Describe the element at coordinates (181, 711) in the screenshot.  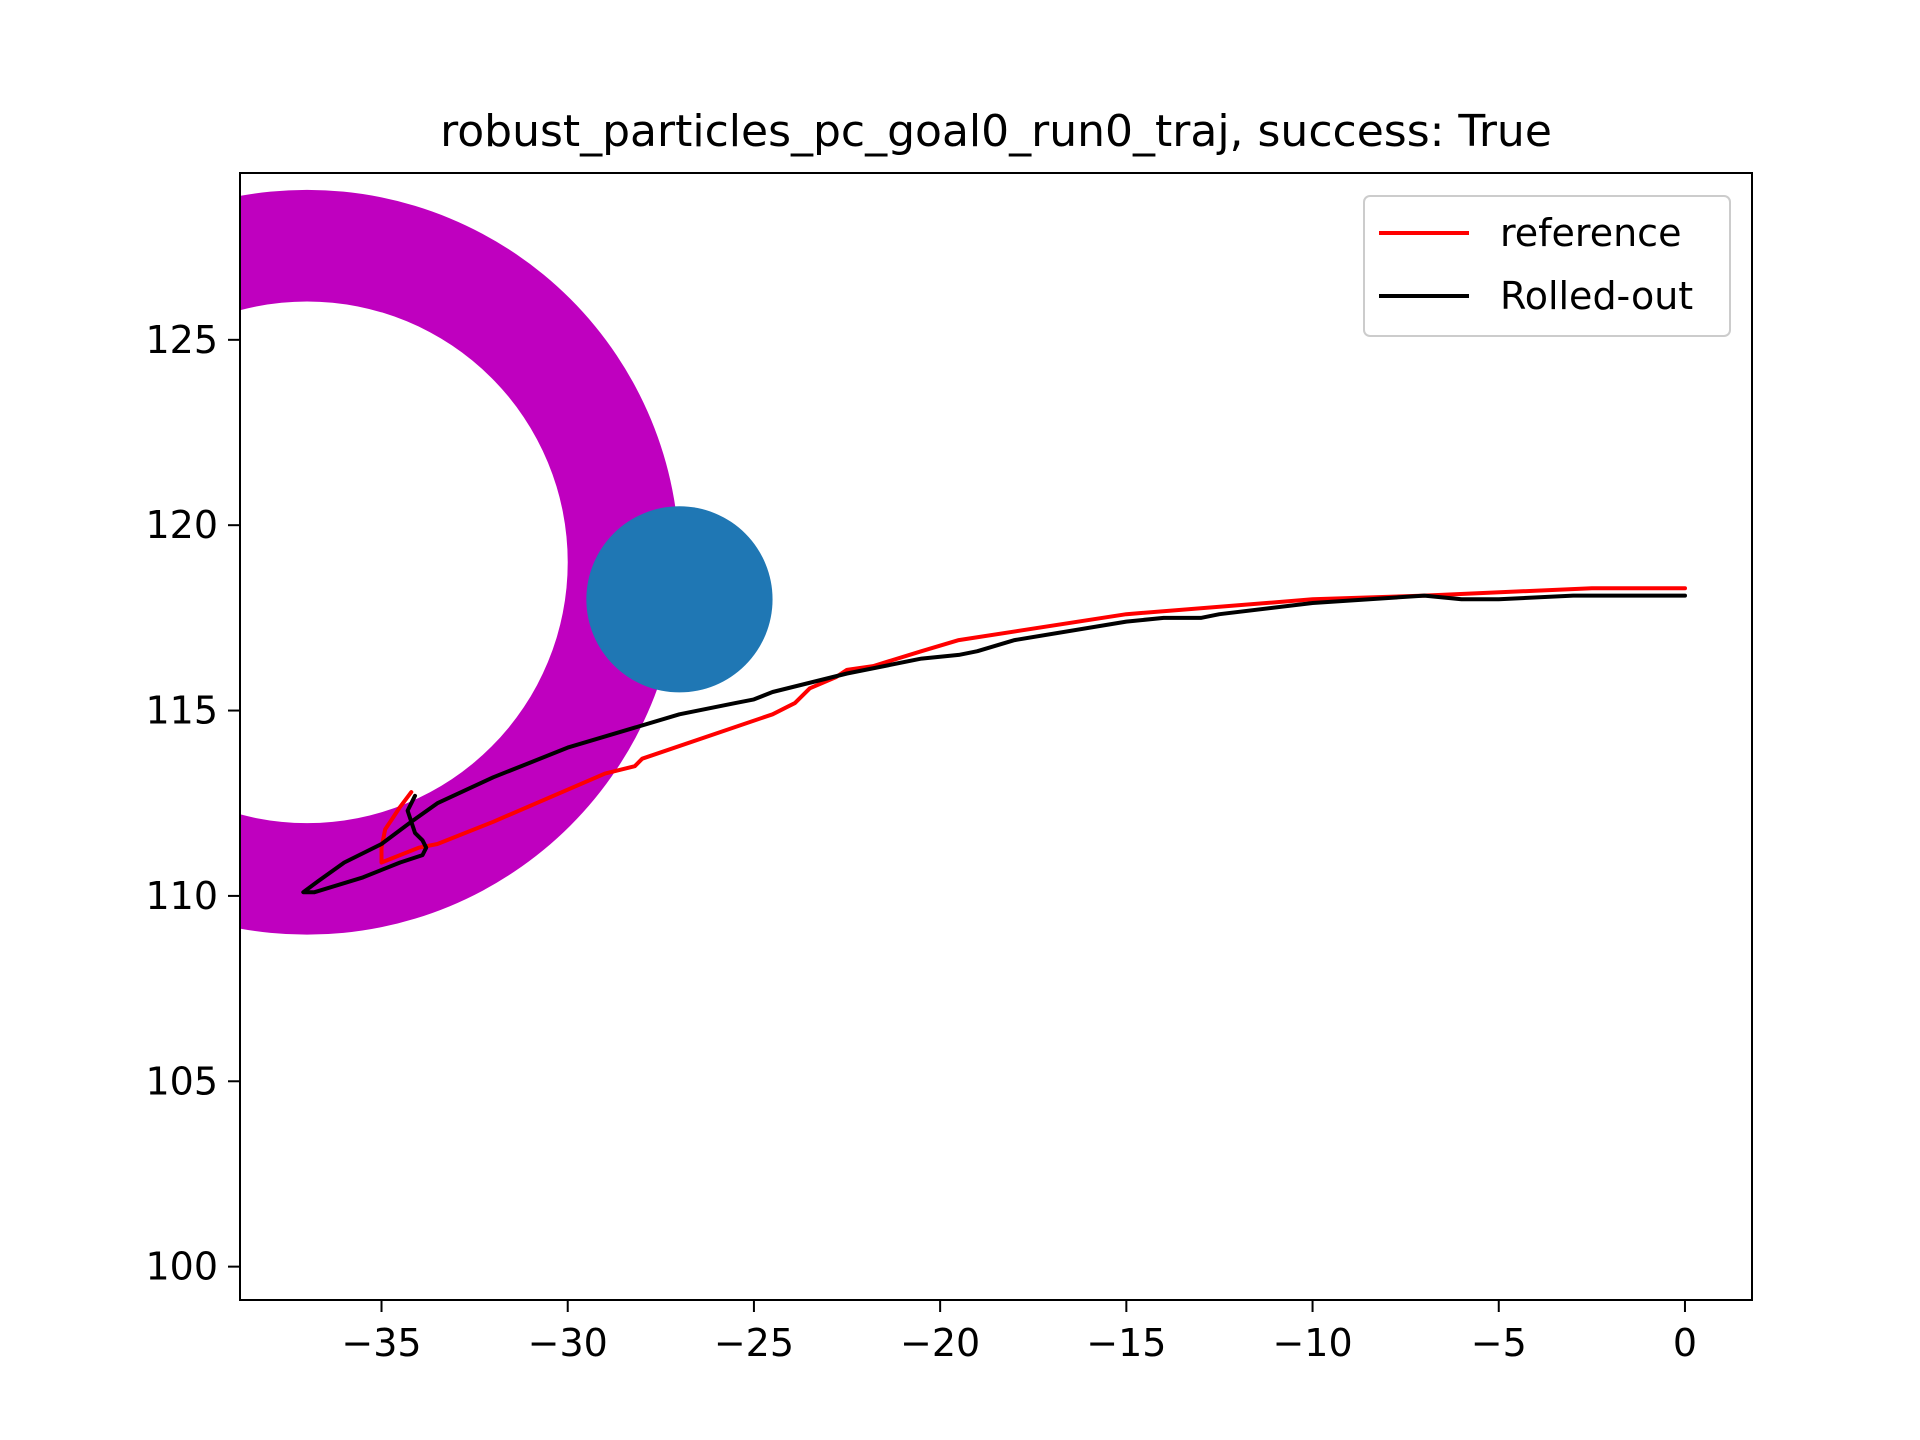
I see `y-tick-label: 115` at that location.